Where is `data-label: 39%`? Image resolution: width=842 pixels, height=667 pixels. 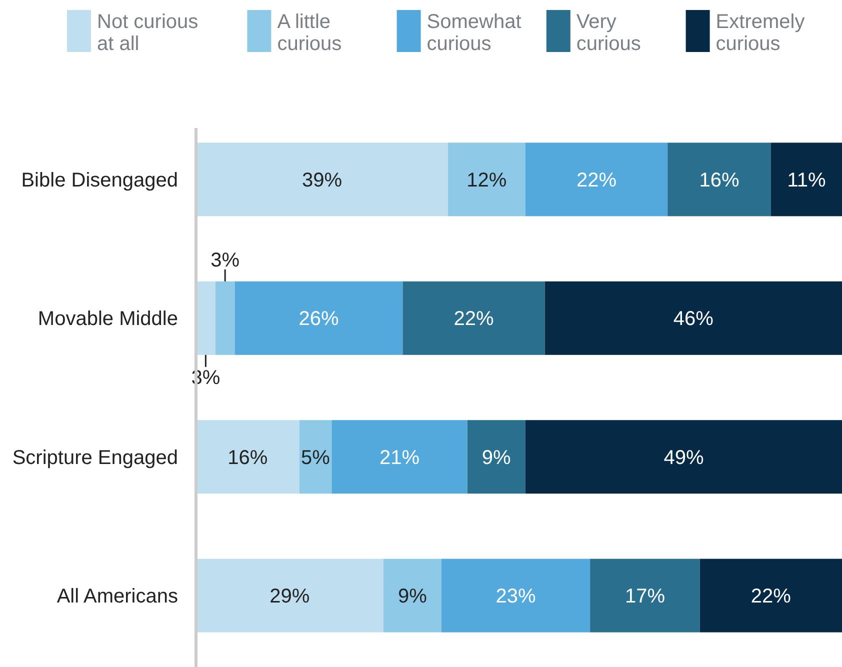 data-label: 39% is located at coordinates (322, 180).